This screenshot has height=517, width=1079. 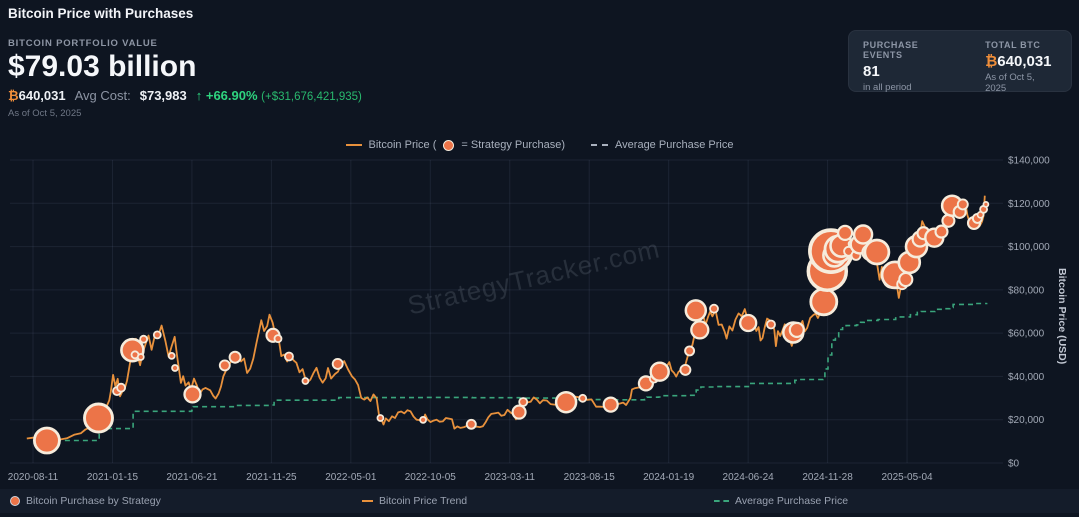 I want to click on x-axis-tick-label: 2024-11-28, so click(x=827, y=477).